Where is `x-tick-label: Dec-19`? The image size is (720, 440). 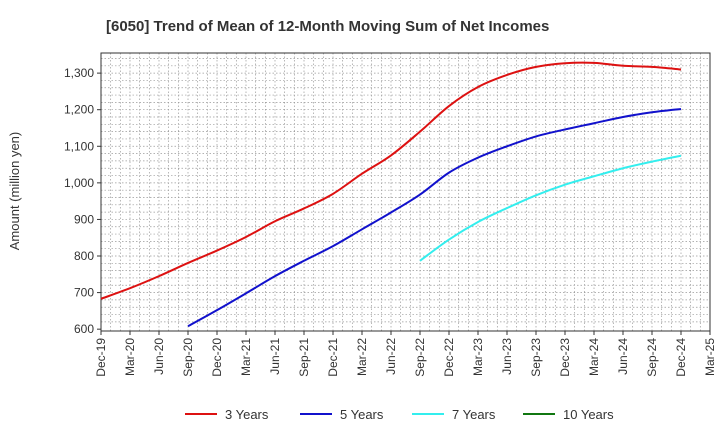 x-tick-label: Dec-19 is located at coordinates (101, 357).